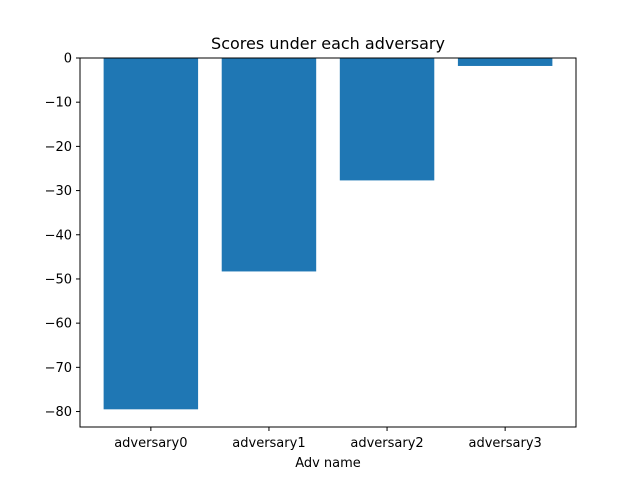 The image size is (640, 480). Describe the element at coordinates (387, 119) in the screenshot. I see `bar-adversary2` at that location.